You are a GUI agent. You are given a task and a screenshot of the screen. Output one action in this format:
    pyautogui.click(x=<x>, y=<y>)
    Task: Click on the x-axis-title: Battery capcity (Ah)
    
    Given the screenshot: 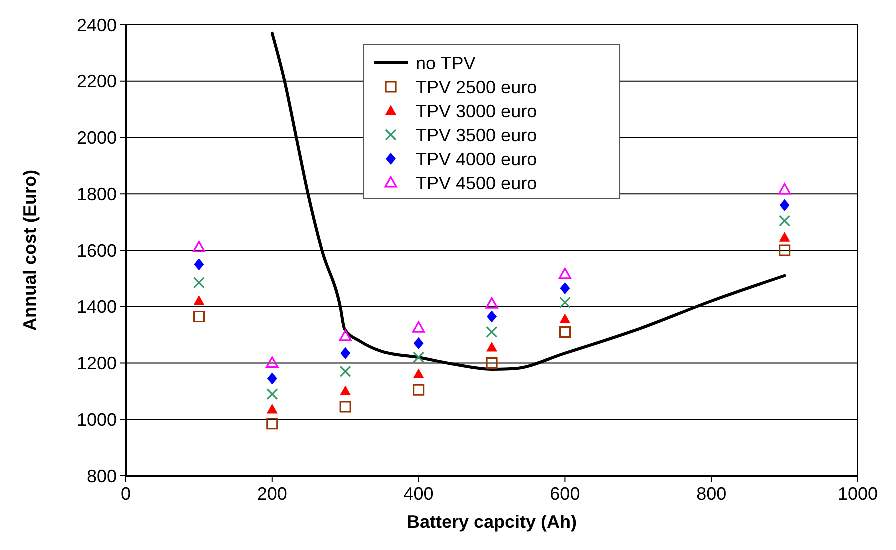 What is the action you would take?
    pyautogui.click(x=492, y=522)
    